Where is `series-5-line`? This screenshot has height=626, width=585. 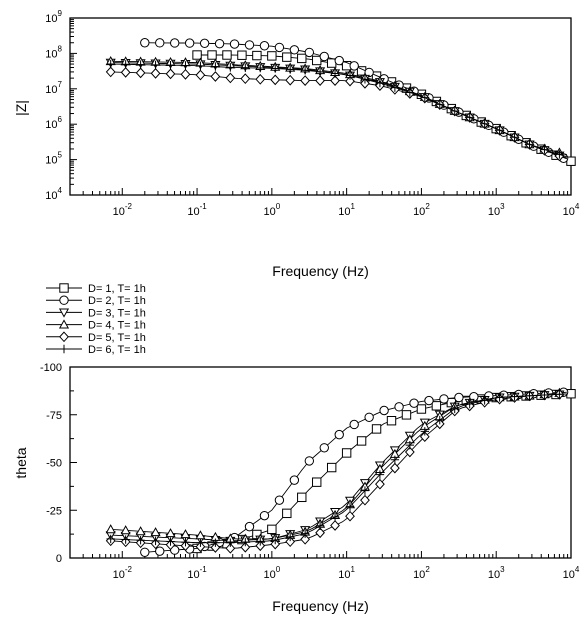 series-5-line is located at coordinates (339, 115).